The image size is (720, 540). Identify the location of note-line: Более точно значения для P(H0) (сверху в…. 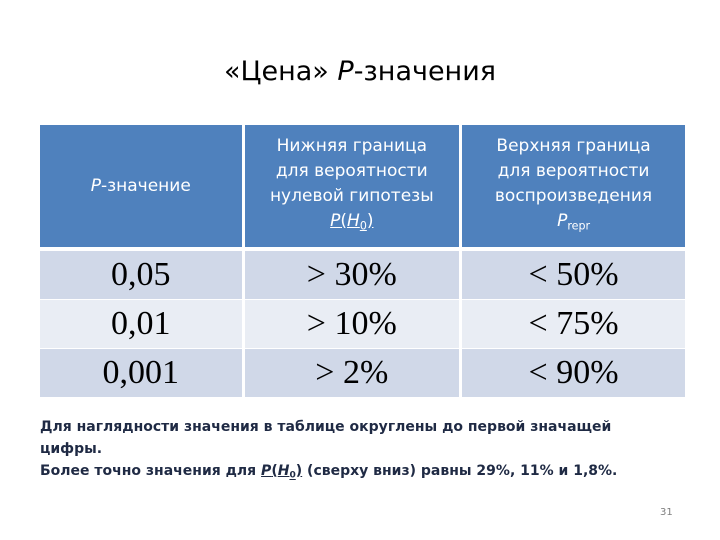
(355, 473).